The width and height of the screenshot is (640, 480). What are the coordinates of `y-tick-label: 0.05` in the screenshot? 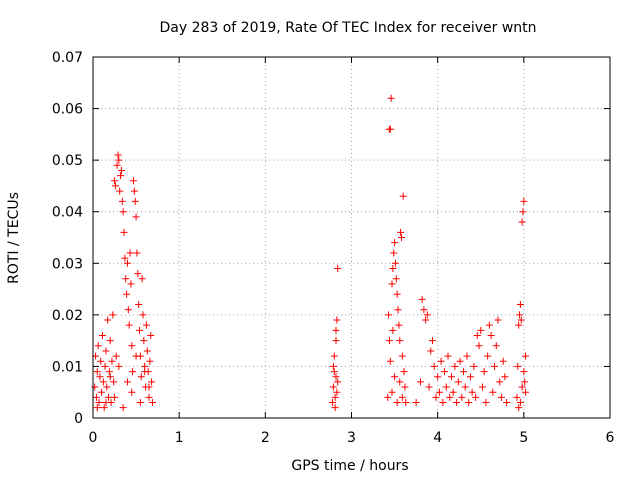 It's located at (67, 161).